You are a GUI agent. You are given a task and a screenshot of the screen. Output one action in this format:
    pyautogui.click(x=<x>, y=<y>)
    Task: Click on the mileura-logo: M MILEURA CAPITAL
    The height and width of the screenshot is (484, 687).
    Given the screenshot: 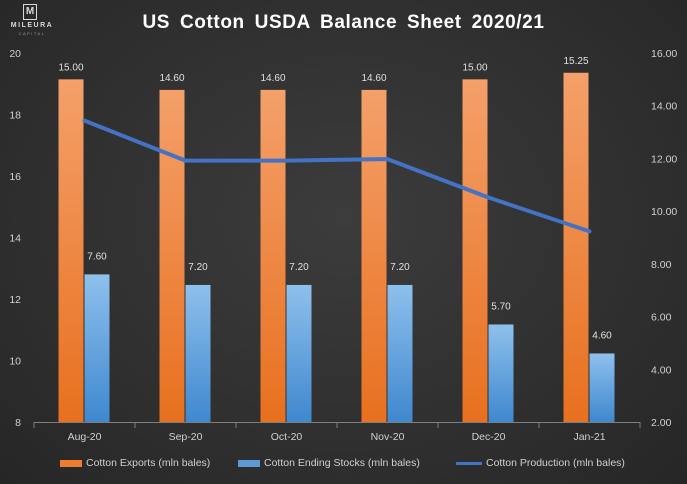 What is the action you would take?
    pyautogui.click(x=32, y=21)
    